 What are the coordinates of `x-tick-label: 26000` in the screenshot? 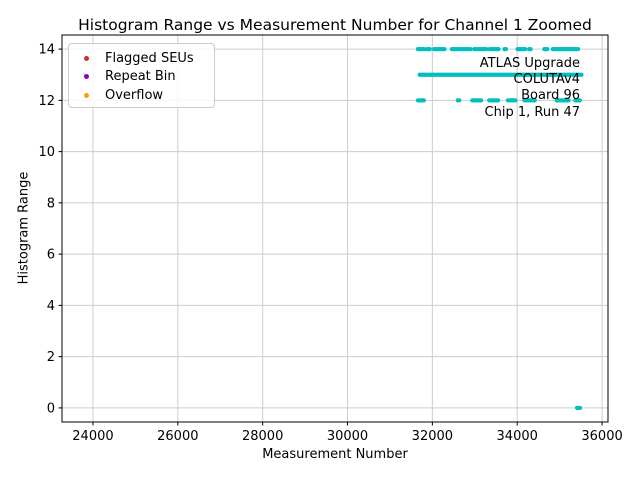 It's located at (177, 436).